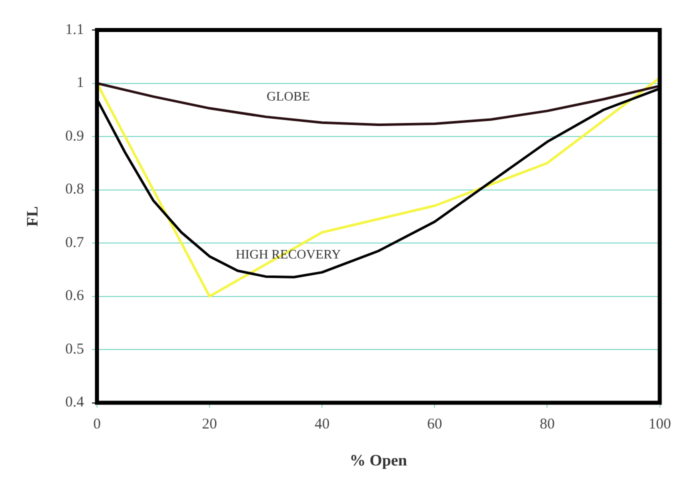 This screenshot has height=479, width=679. I want to click on y-tick-label: 0.9, so click(74, 136).